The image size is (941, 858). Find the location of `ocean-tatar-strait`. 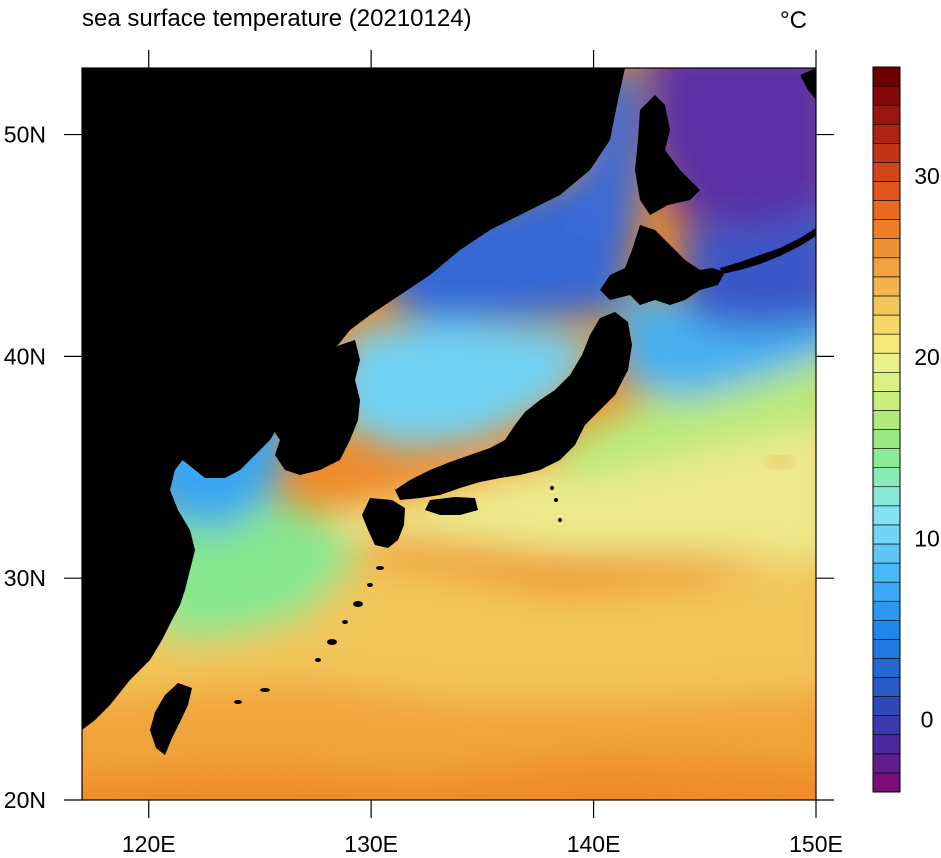

ocean-tatar-strait is located at coordinates (605, 155).